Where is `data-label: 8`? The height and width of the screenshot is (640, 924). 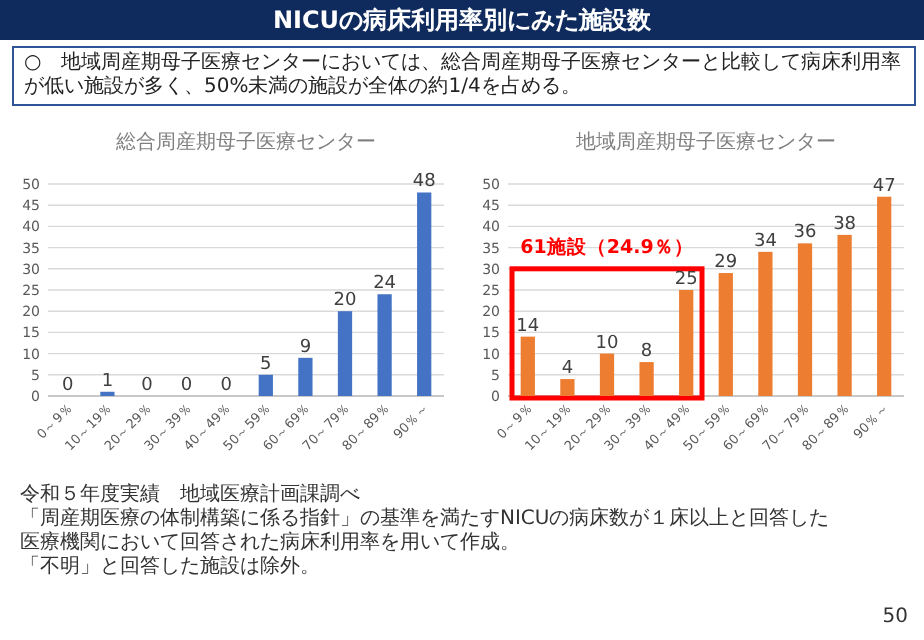
data-label: 8 is located at coordinates (646, 352).